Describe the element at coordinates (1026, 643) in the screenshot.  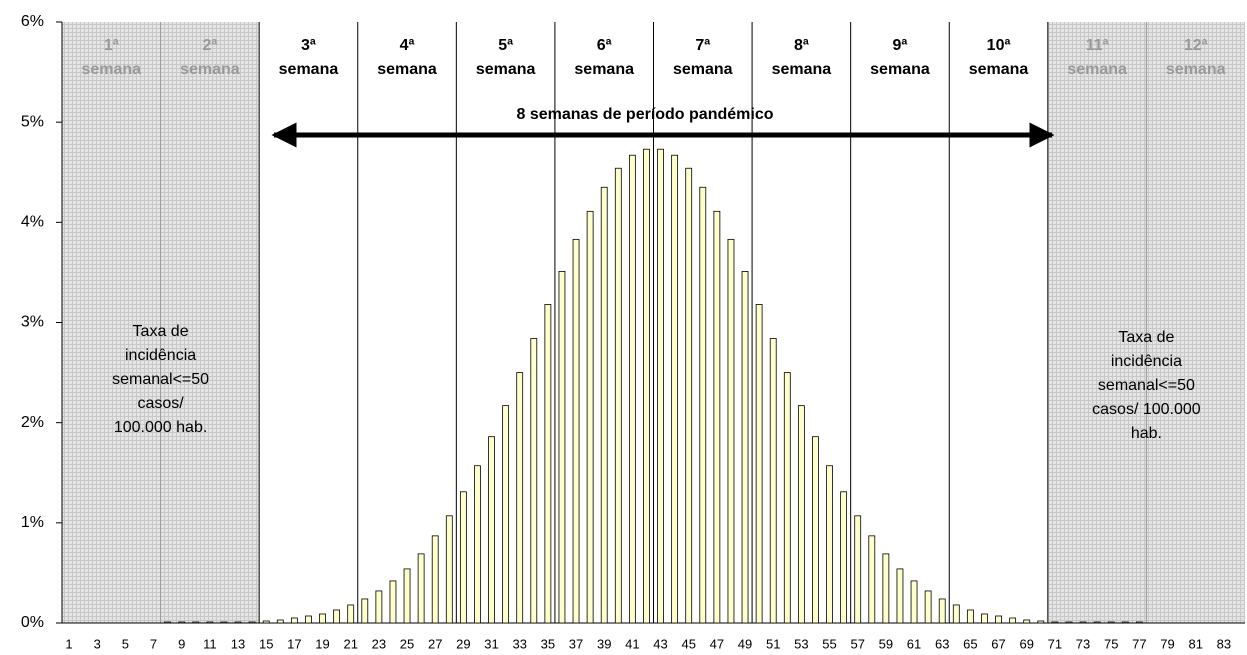
I see `x-tick-label: 69` at that location.